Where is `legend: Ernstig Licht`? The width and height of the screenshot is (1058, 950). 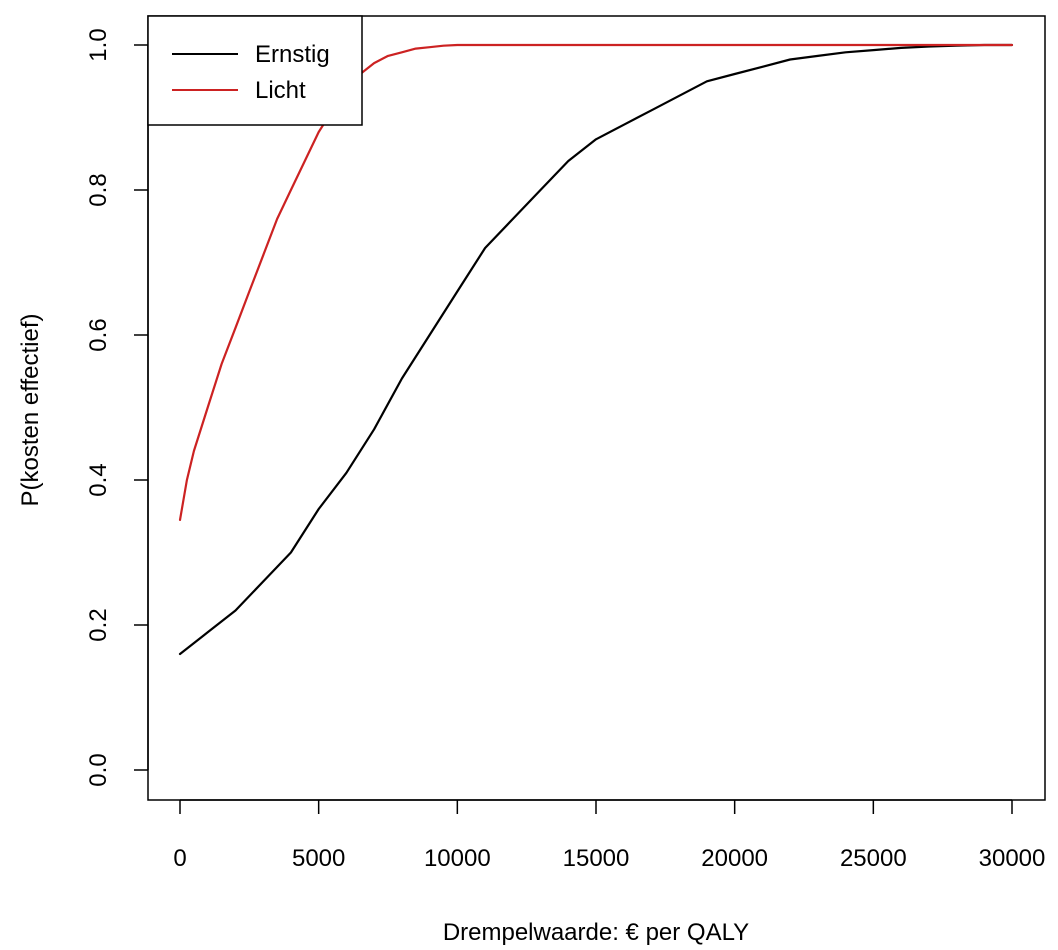
legend: Ernstig Licht is located at coordinates (255, 70).